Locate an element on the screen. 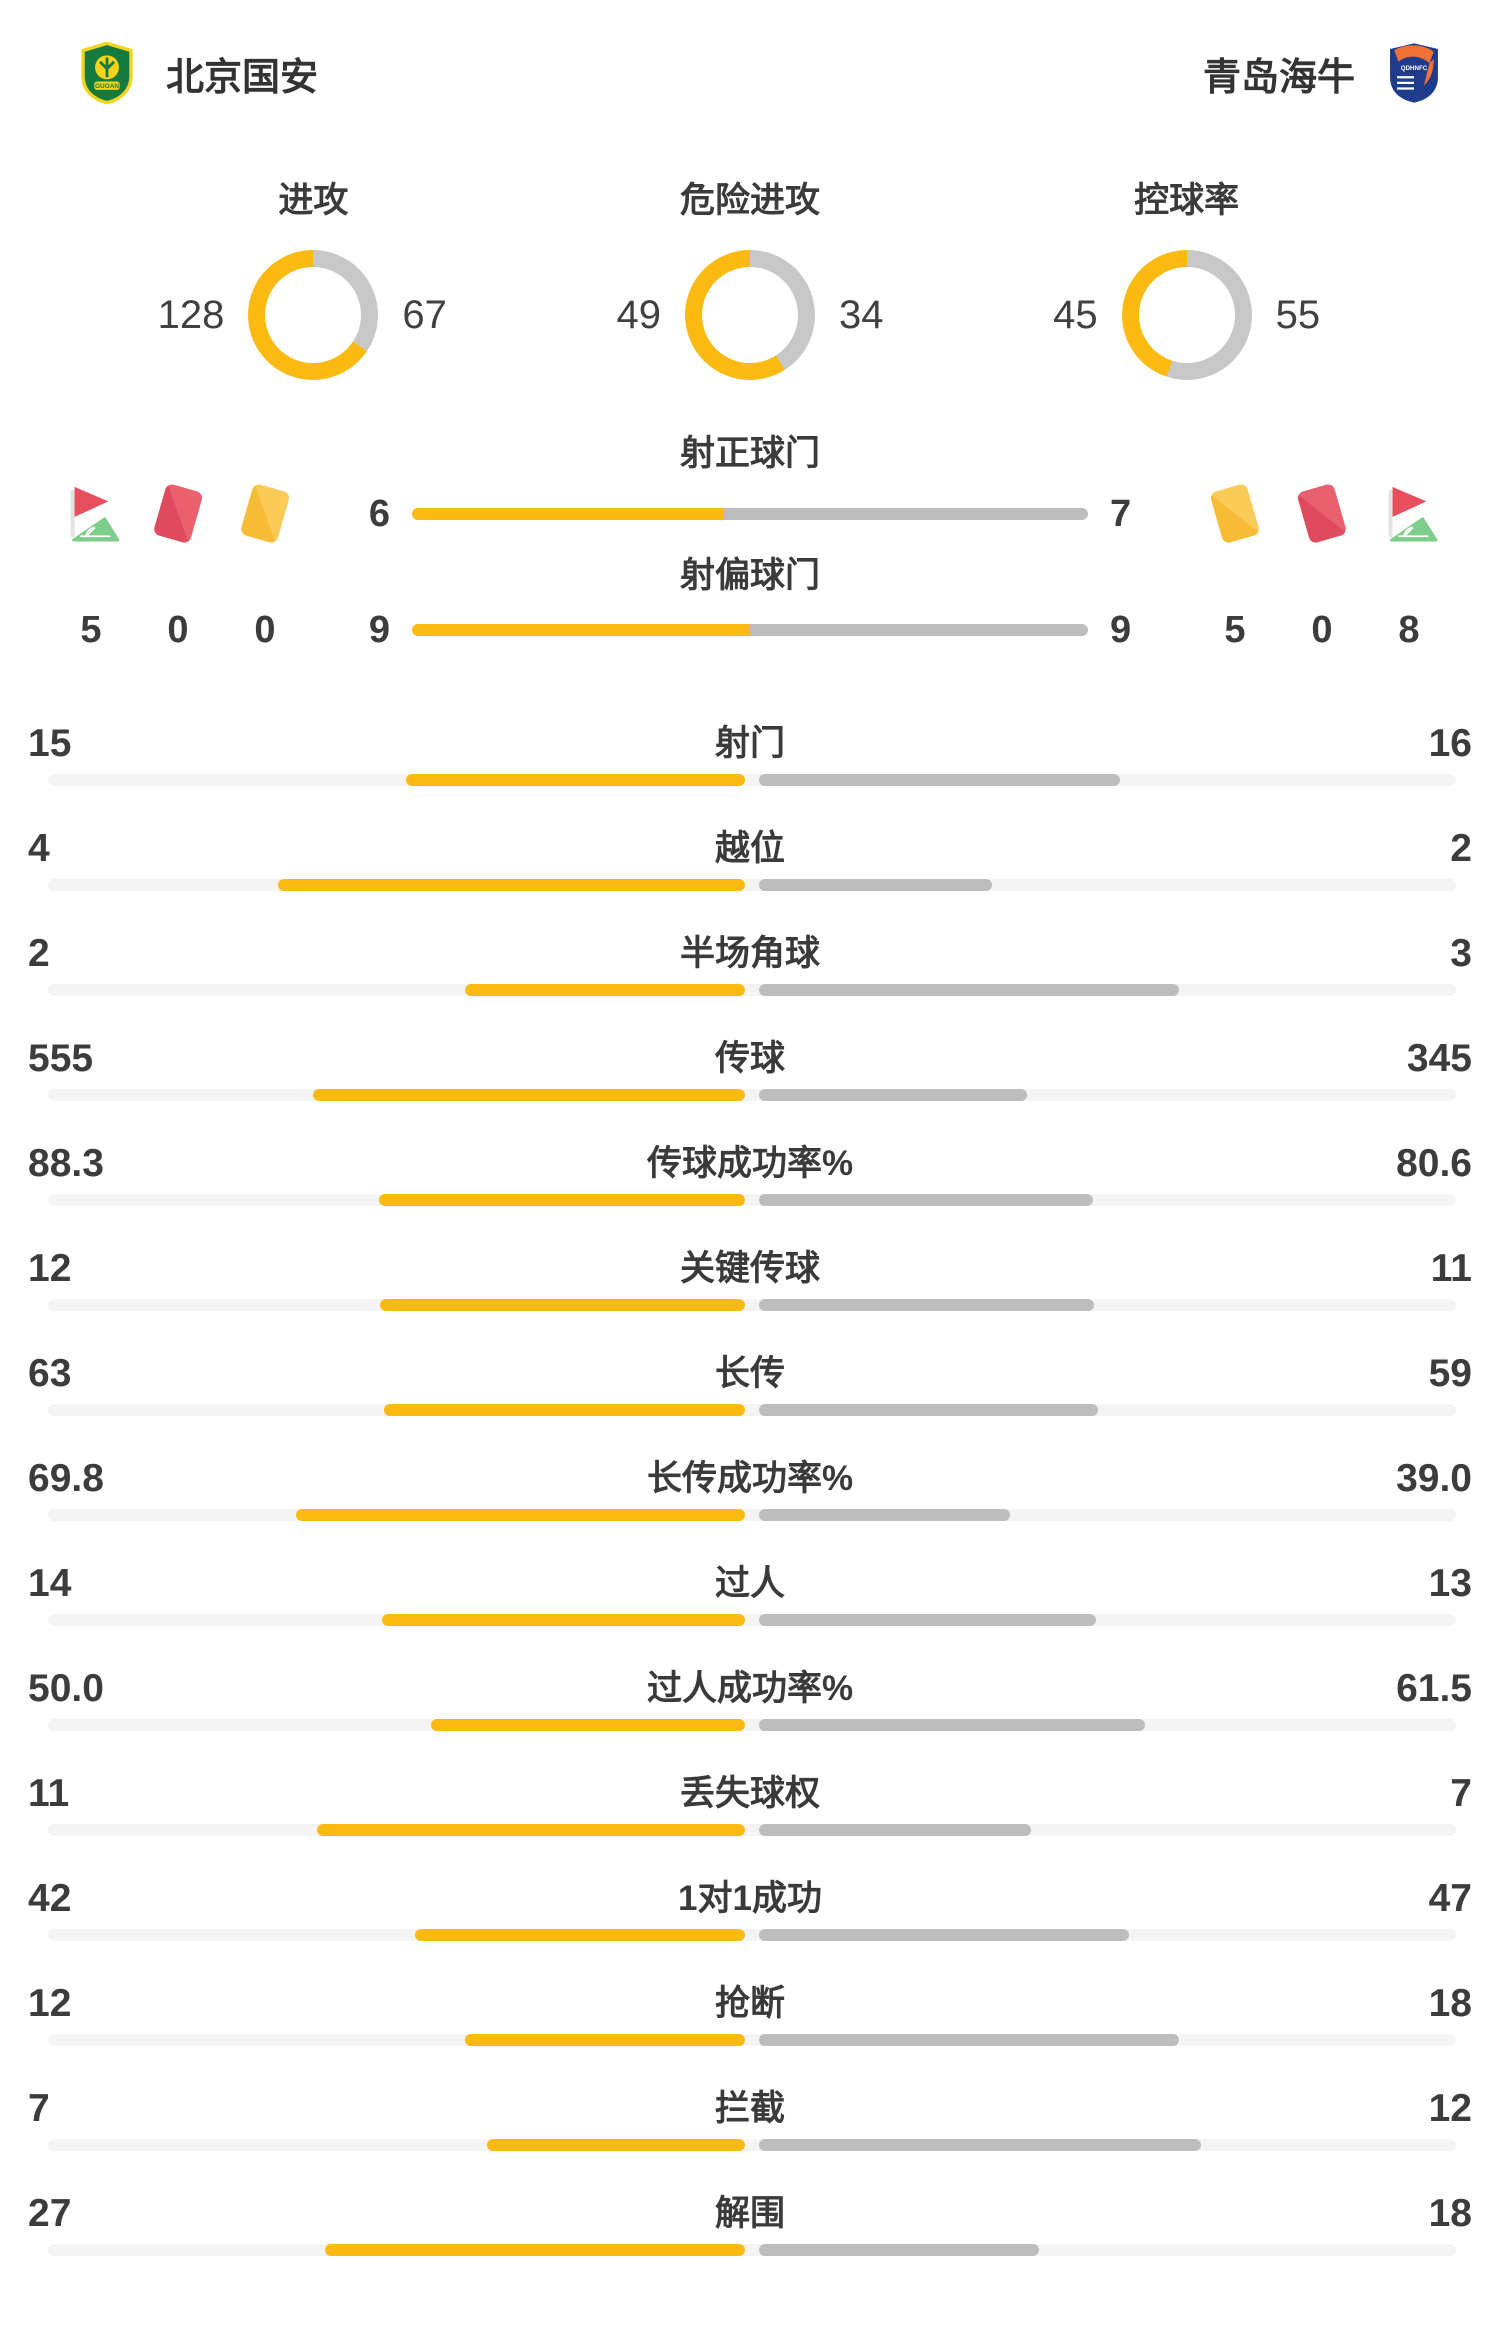 The width and height of the screenshot is (1500, 2350). shots-off-target-label: 射偏球门 is located at coordinates (749, 575).